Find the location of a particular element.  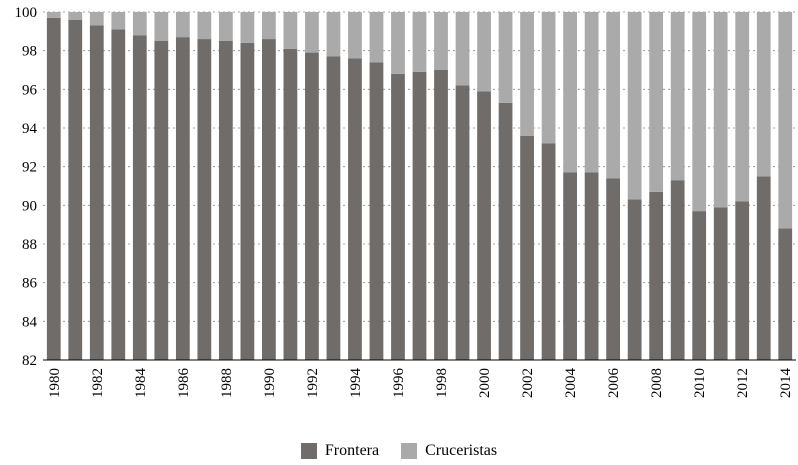

bar-frontera-1990 is located at coordinates (269, 200).